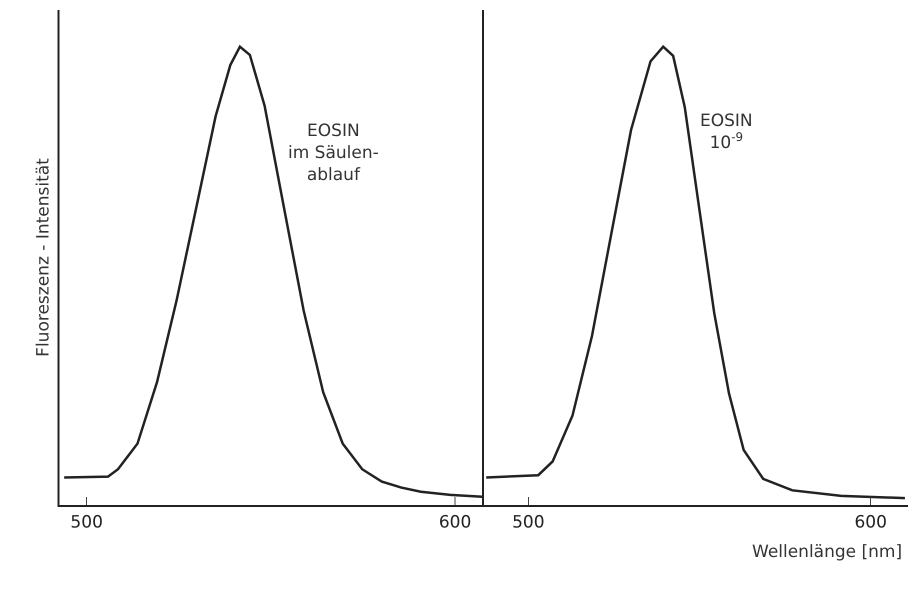 The width and height of the screenshot is (918, 590). Describe the element at coordinates (726, 132) in the screenshot. I see `annotation: EOSIN 10$^{-9}$` at that location.